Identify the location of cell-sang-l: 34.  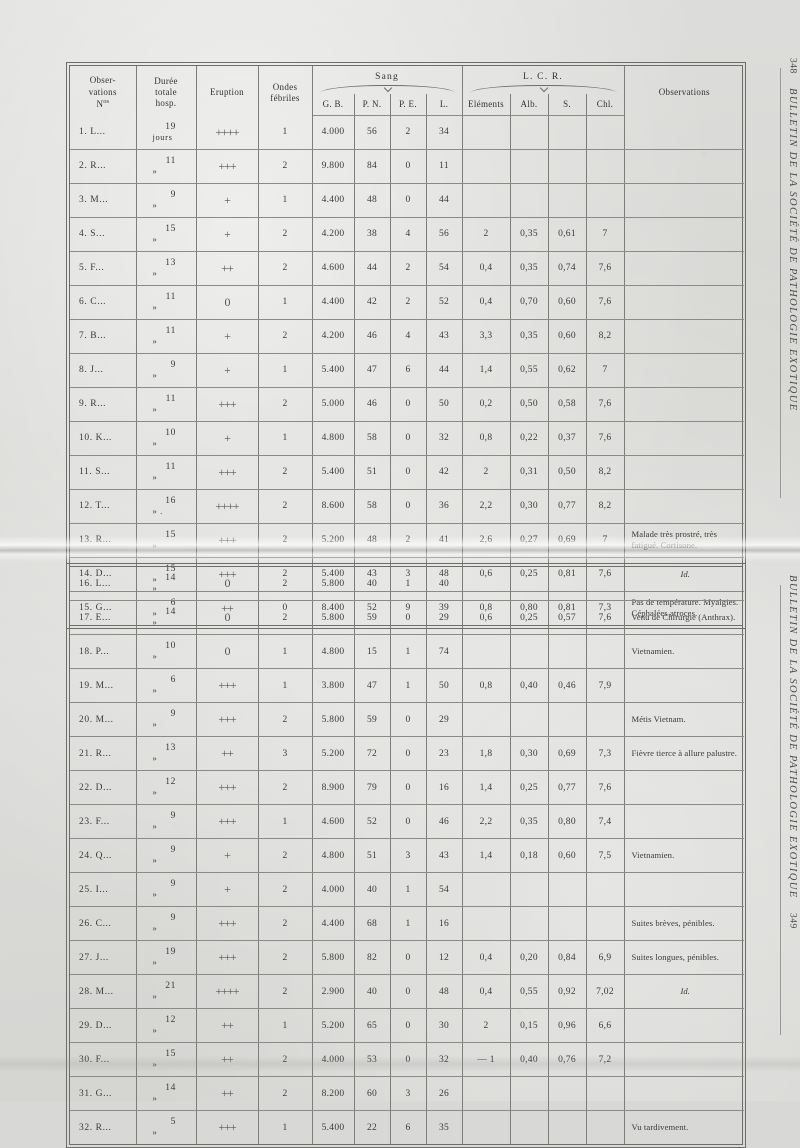
(444, 132).